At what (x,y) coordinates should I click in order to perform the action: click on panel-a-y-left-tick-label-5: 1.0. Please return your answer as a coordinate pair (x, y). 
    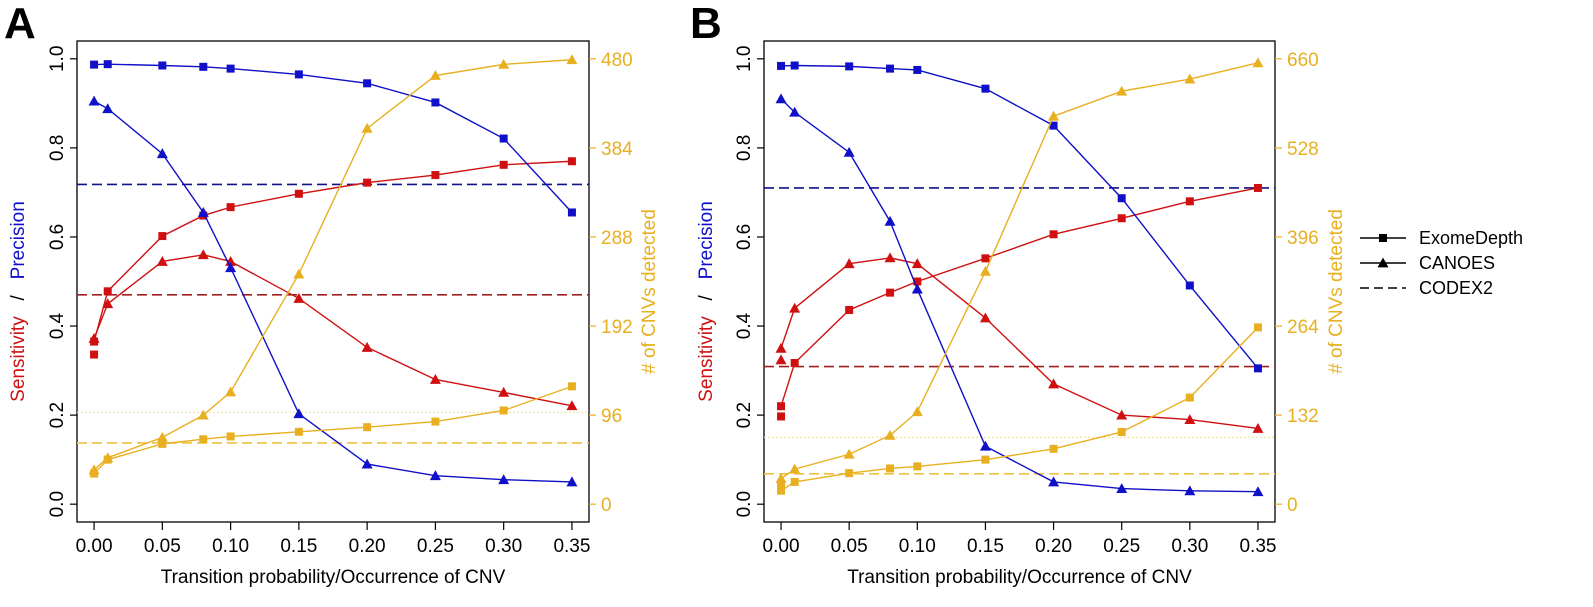
    Looking at the image, I should click on (57, 59).